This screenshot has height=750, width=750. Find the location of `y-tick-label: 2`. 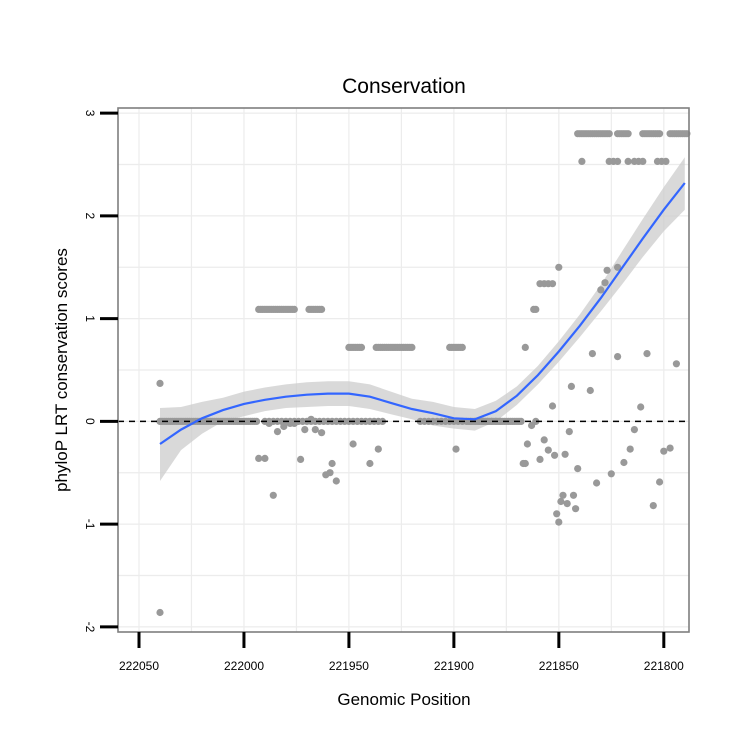

y-tick-label: 2 is located at coordinates (90, 216).